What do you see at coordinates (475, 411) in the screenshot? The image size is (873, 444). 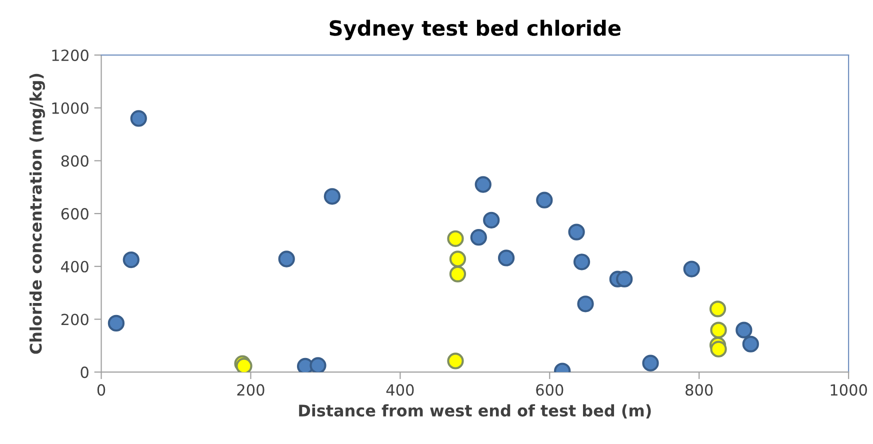 I see `x-axis-title: Distance from west end of test bed (m)` at bounding box center [475, 411].